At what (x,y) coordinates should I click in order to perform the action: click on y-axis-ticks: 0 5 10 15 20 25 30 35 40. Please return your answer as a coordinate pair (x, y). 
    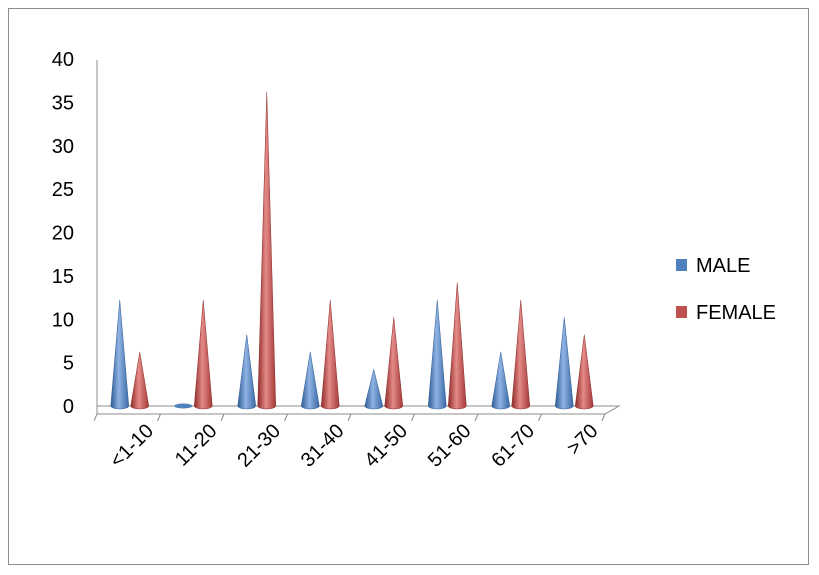
    Looking at the image, I should click on (63, 233).